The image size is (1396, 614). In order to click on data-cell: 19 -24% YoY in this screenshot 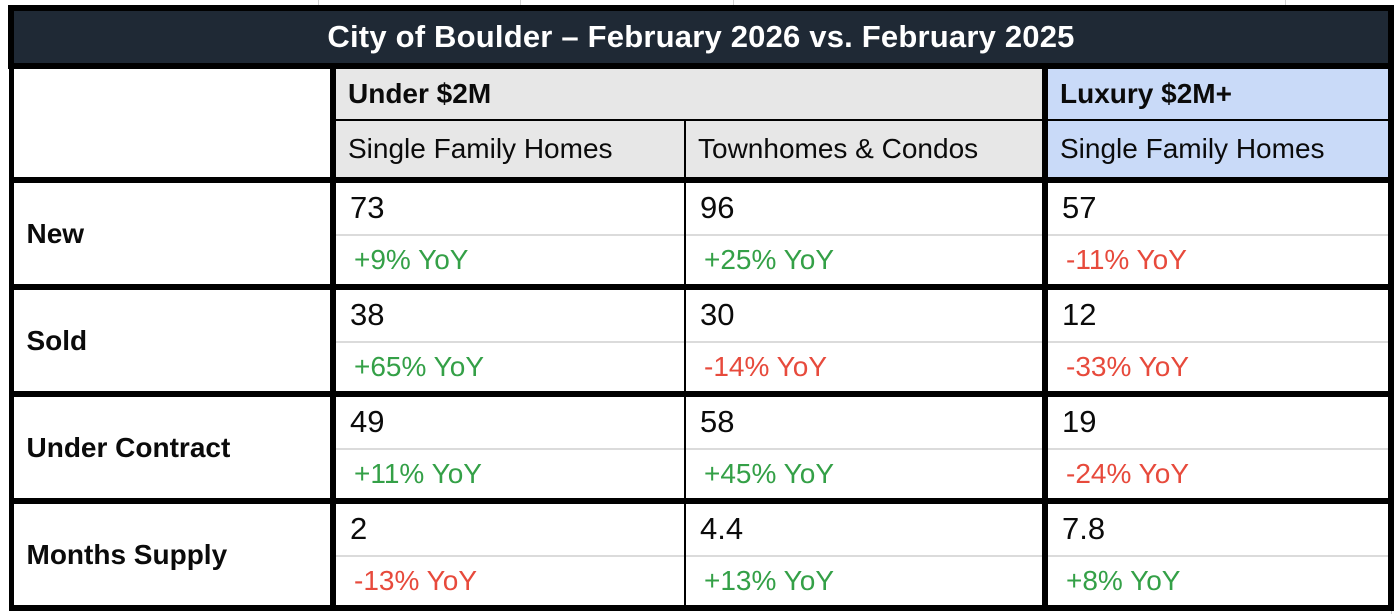, I will do `click(1220, 449)`.